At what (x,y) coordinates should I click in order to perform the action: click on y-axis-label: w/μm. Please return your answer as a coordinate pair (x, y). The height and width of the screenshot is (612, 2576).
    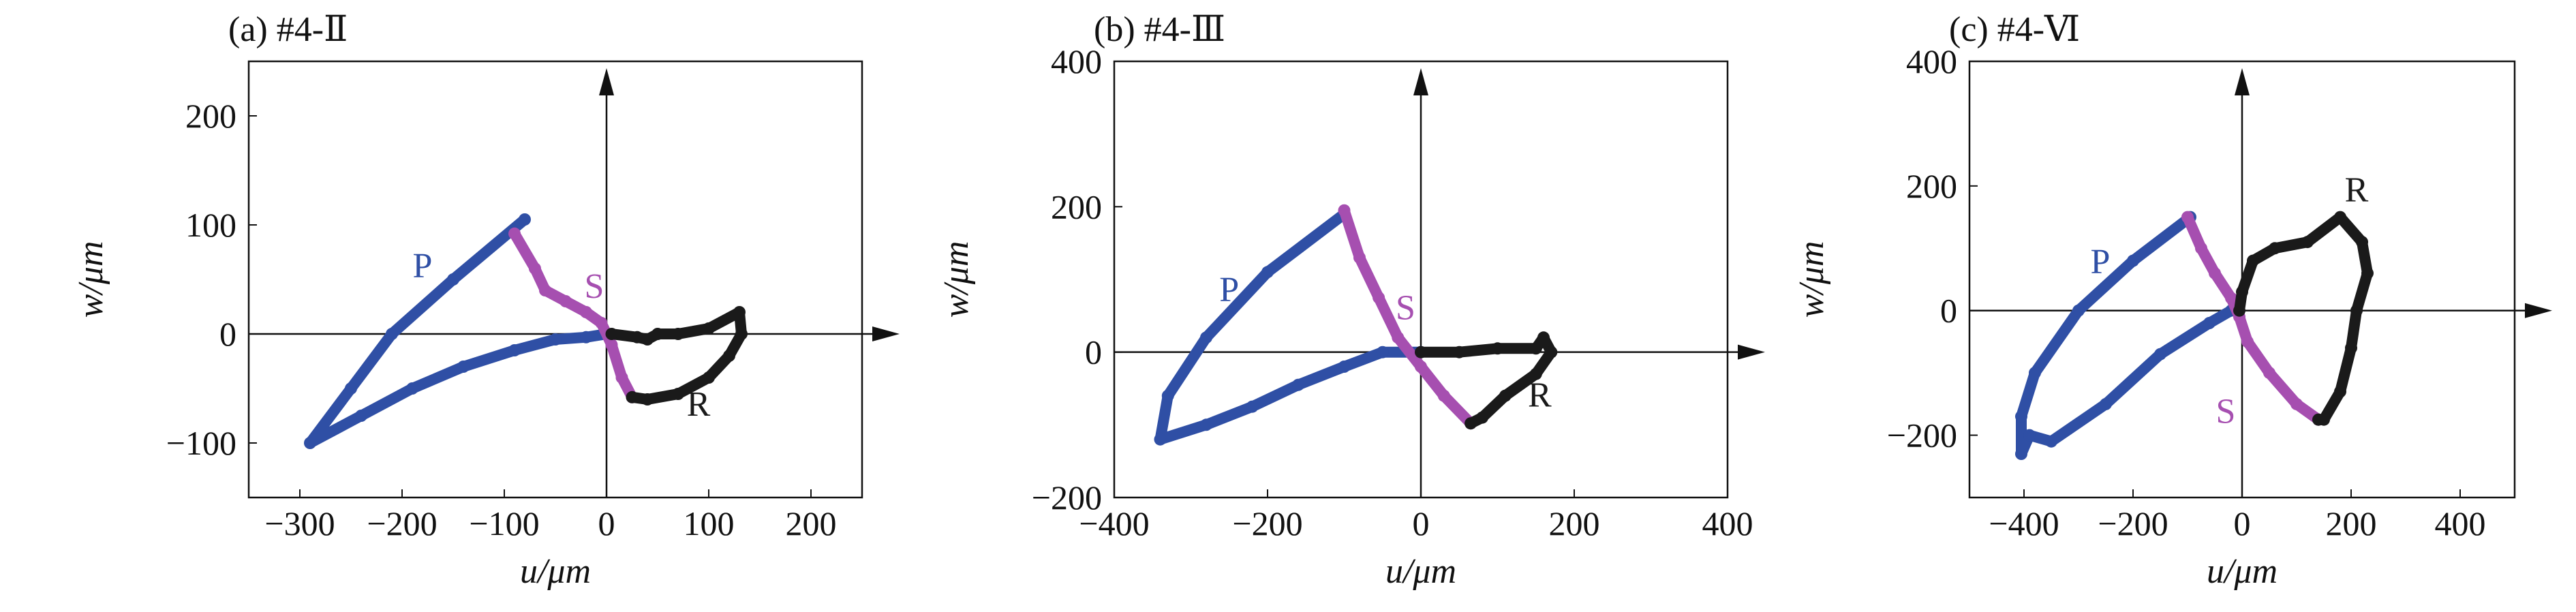
    Looking at the image, I should click on (91, 279).